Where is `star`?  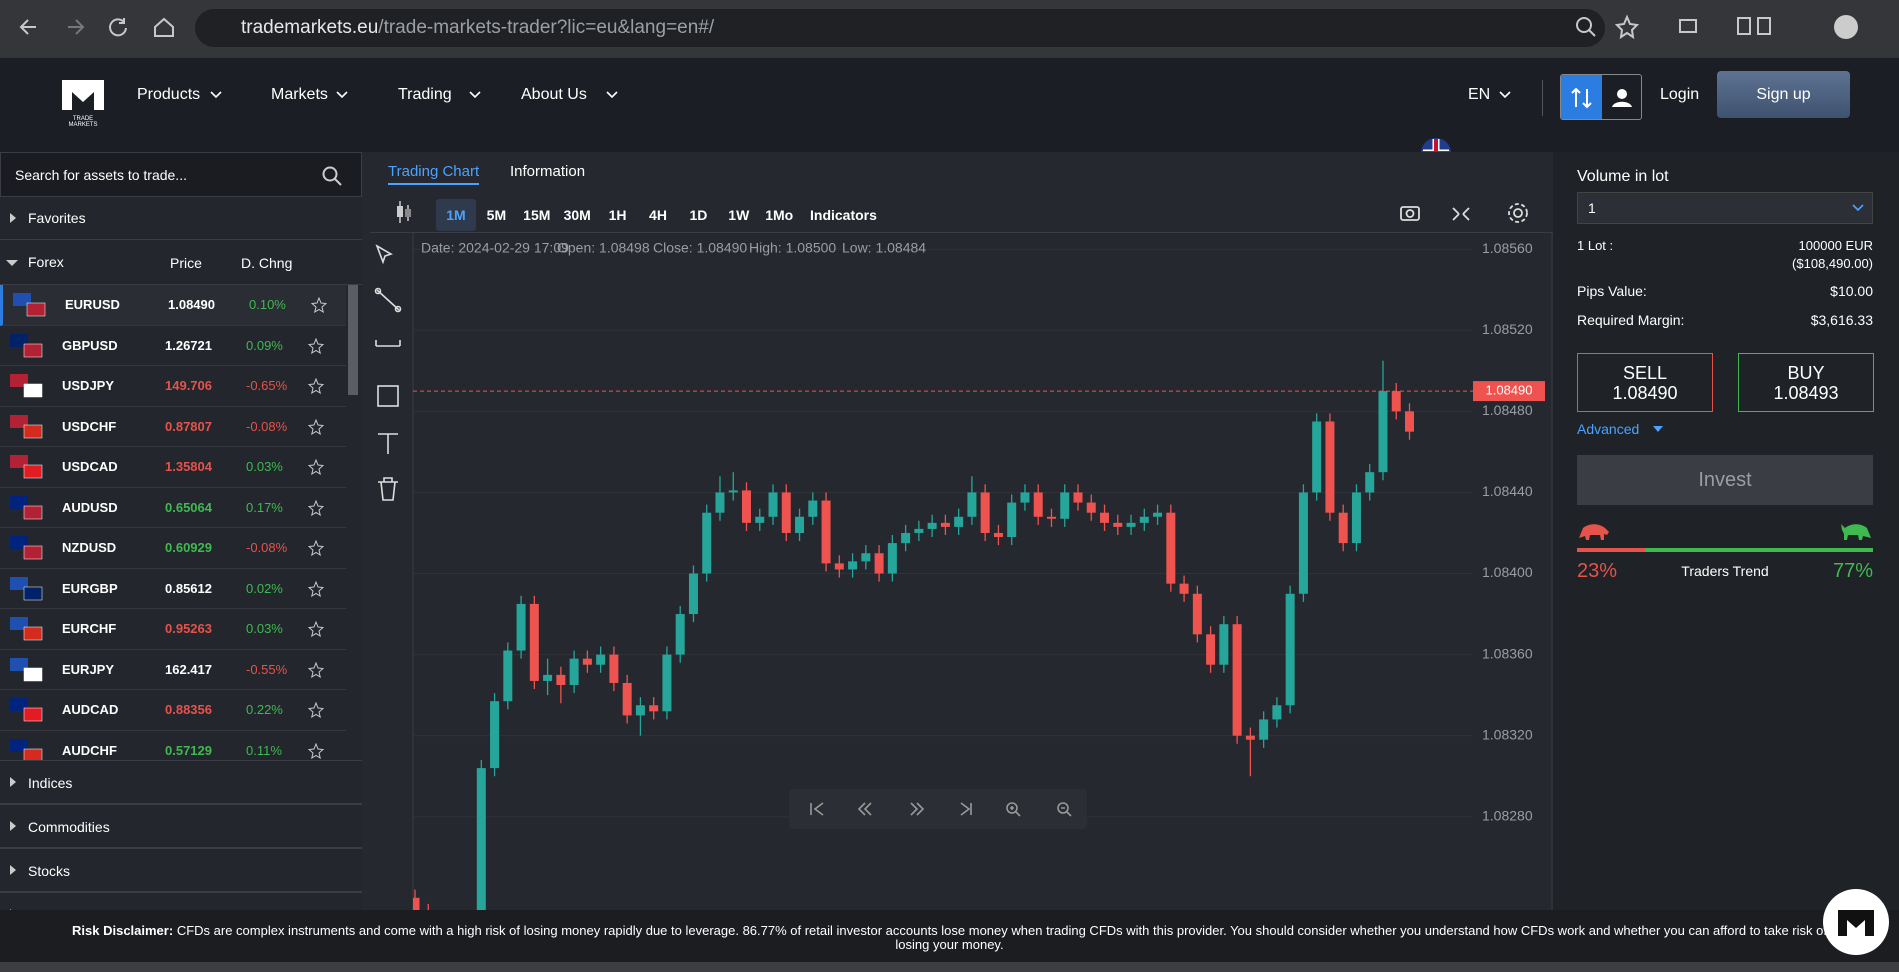
star is located at coordinates (316, 426).